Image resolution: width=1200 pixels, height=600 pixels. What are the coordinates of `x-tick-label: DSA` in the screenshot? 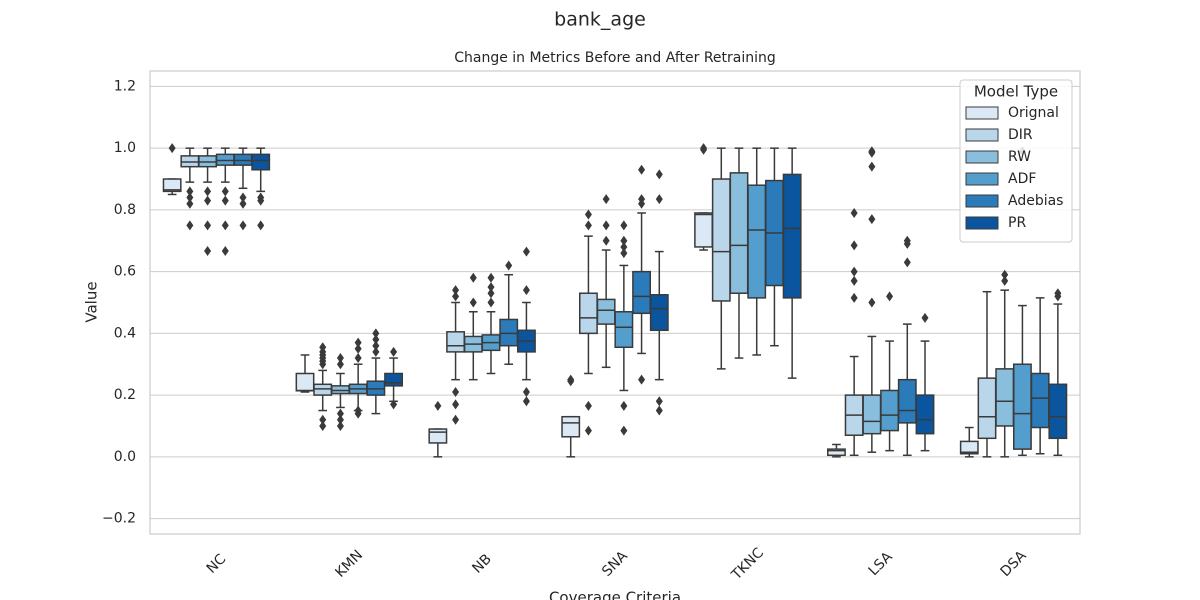 It's located at (1013, 564).